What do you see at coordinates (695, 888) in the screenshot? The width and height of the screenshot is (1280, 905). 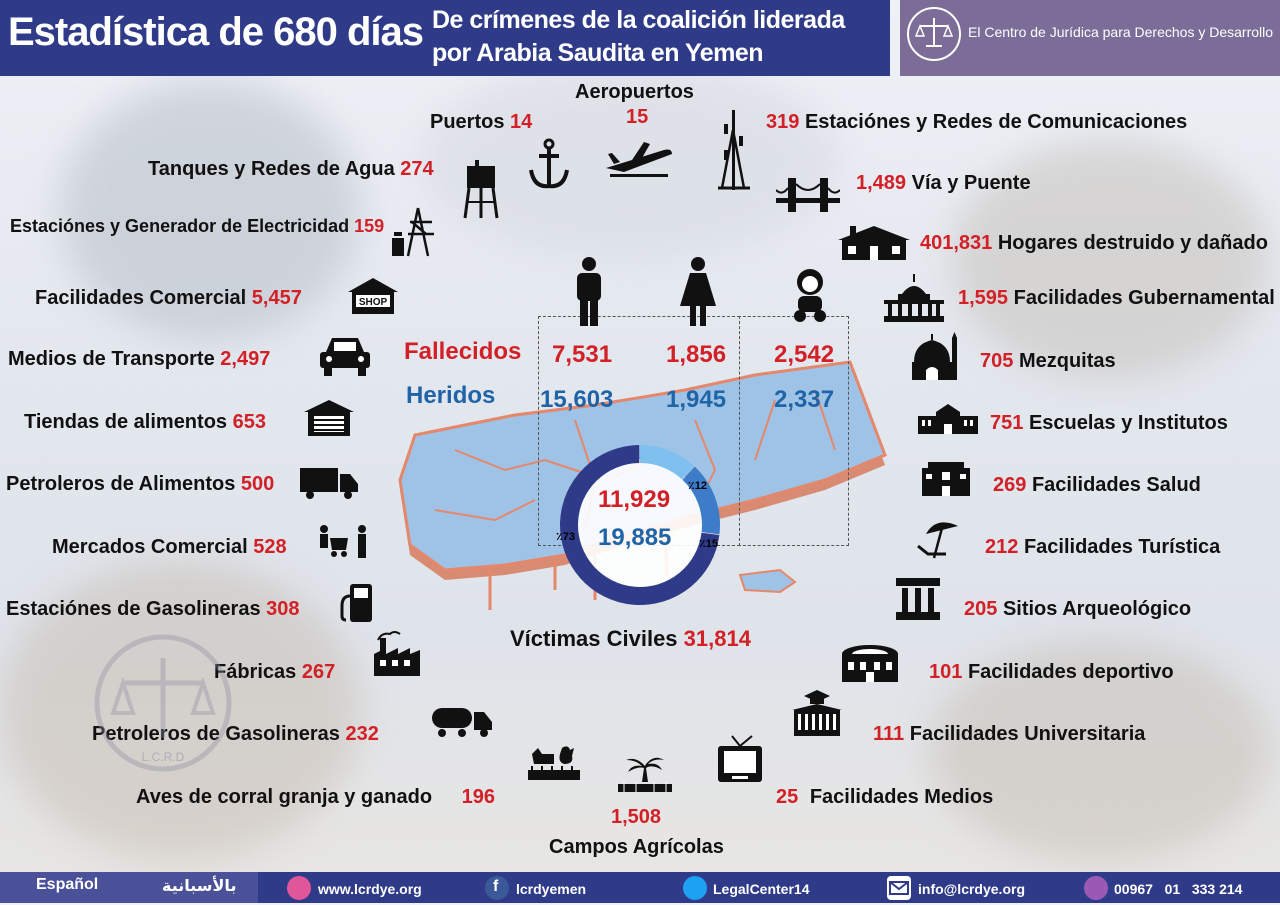 I see `twitter-icon` at bounding box center [695, 888].